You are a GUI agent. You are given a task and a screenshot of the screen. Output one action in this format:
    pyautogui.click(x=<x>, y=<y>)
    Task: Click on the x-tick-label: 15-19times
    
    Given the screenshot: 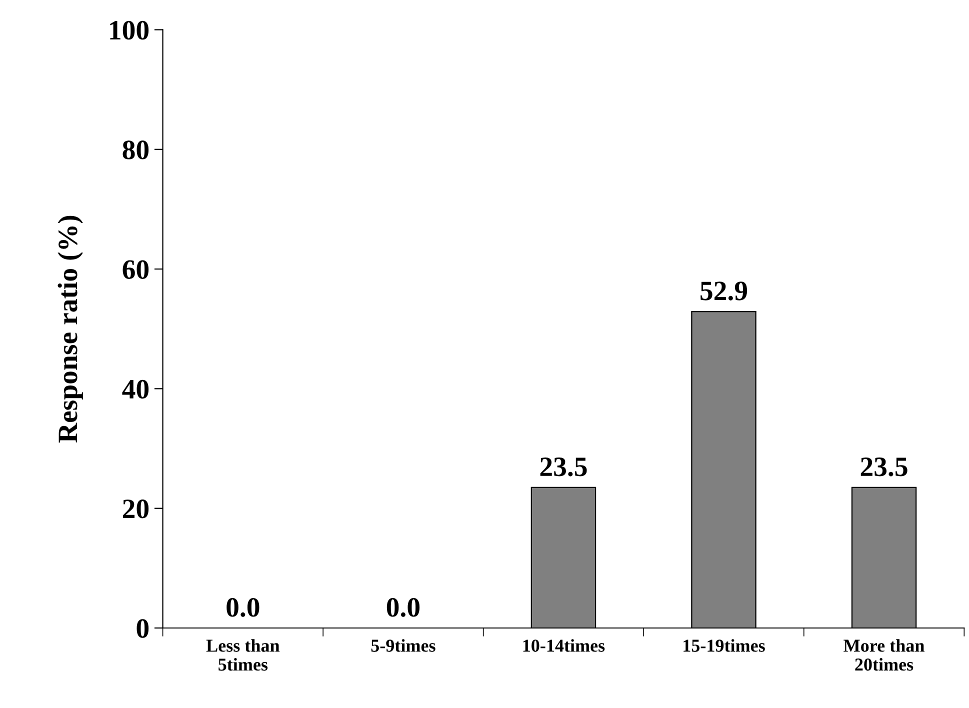 What is the action you would take?
    pyautogui.click(x=724, y=645)
    